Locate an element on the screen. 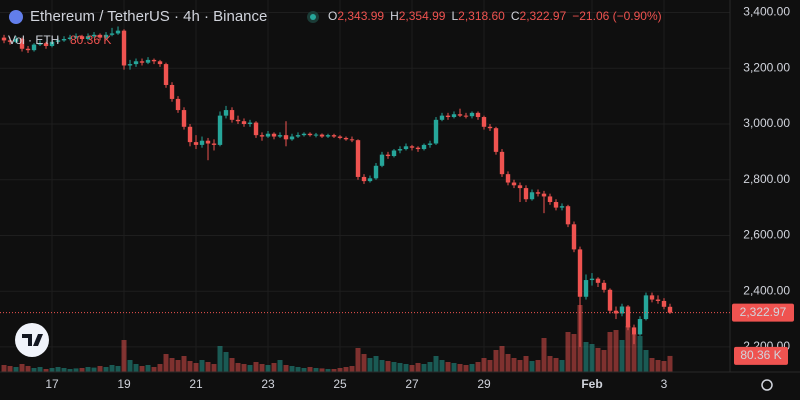 The width and height of the screenshot is (800, 400). price-tag-label: 2,322.97 is located at coordinates (763, 312).